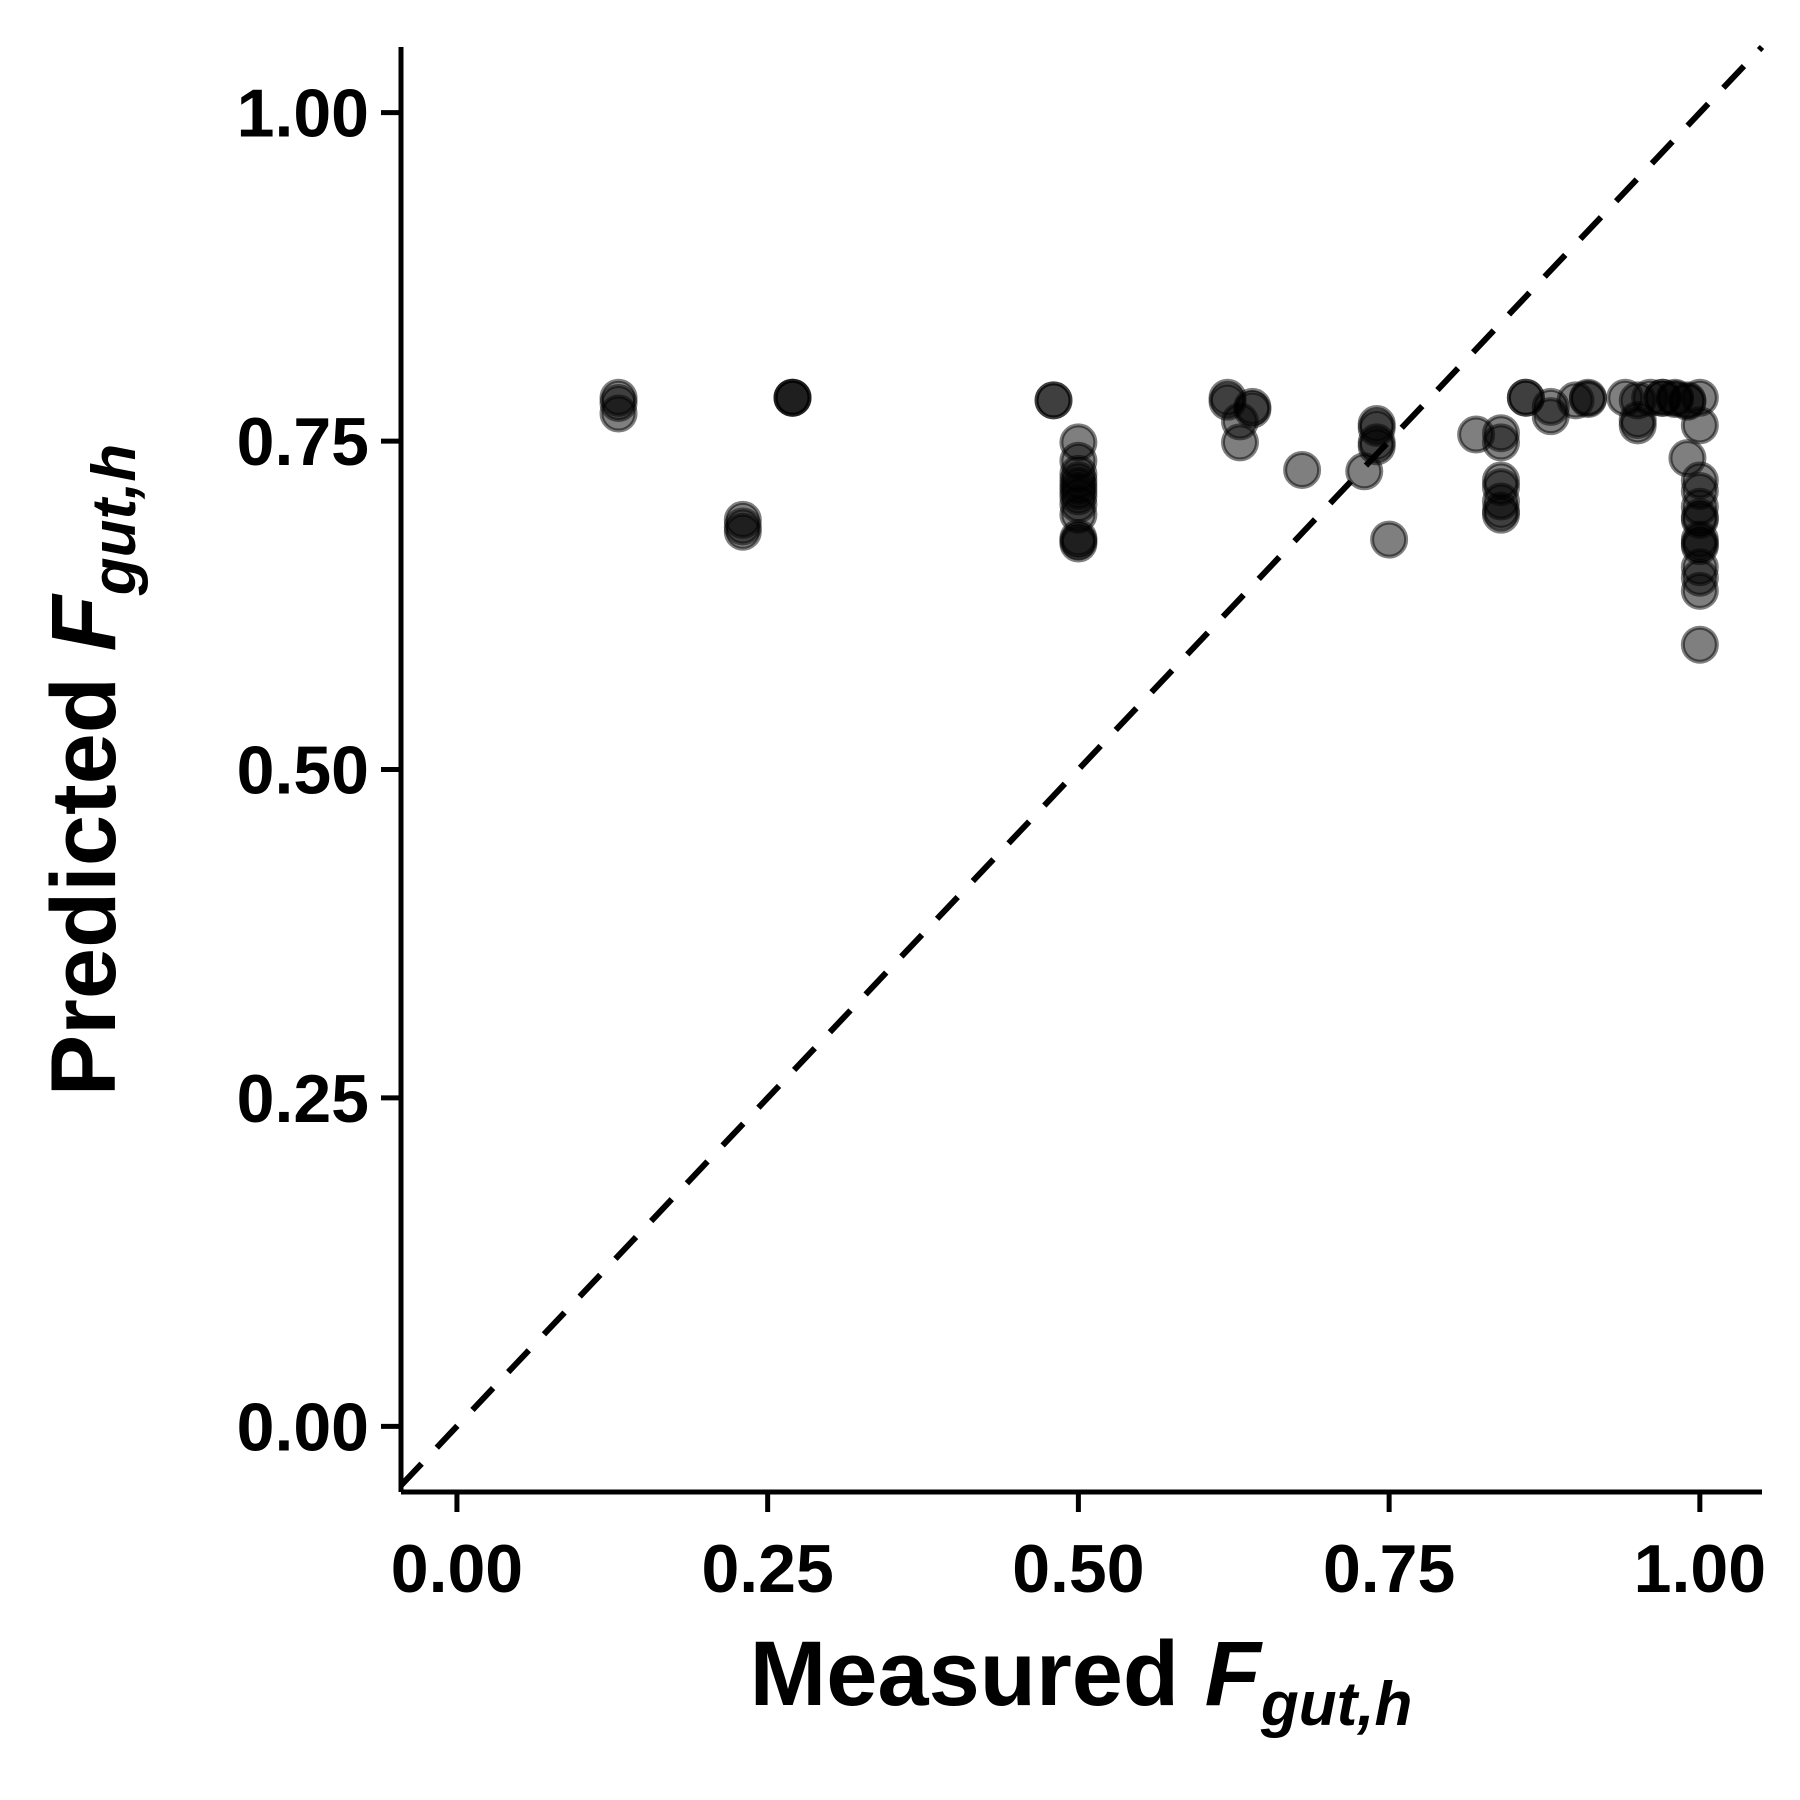  I want to click on x-tick-label: 0.50, so click(1078, 1569).